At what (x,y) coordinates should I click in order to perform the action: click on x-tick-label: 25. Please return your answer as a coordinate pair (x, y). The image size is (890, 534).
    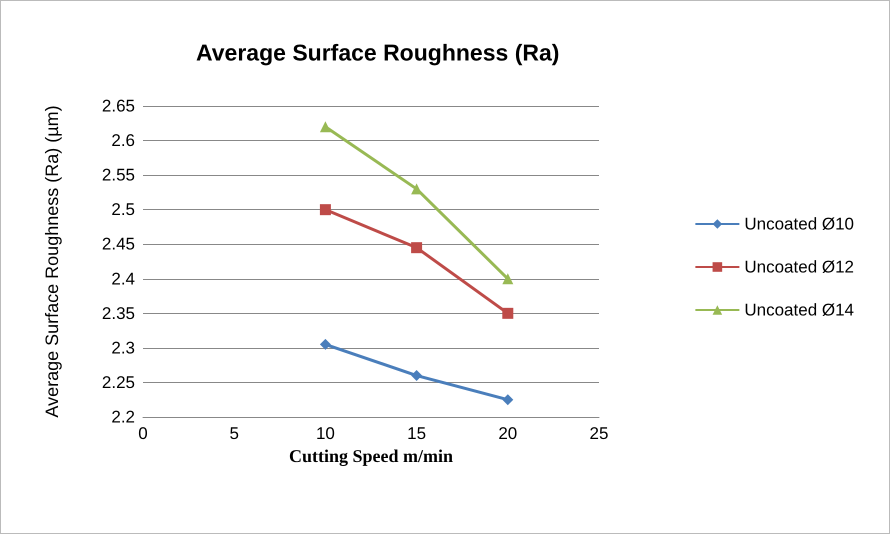
    Looking at the image, I should click on (599, 433).